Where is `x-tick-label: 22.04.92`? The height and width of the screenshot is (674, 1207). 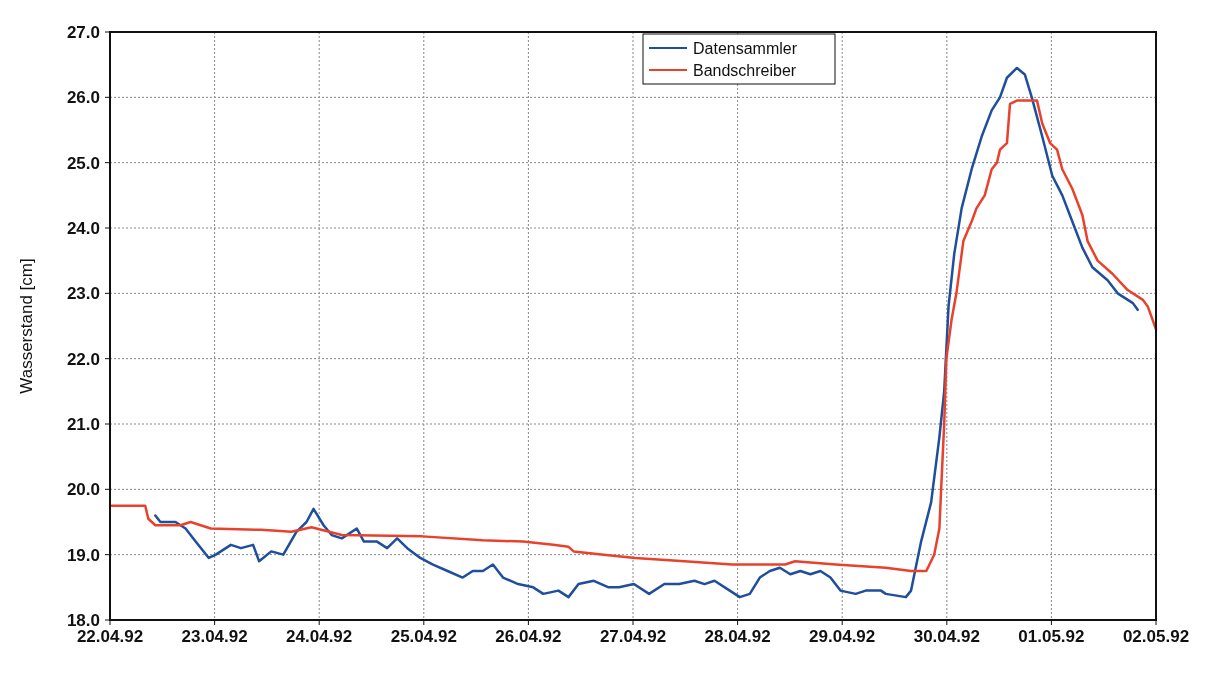 x-tick-label: 22.04.92 is located at coordinates (110, 636).